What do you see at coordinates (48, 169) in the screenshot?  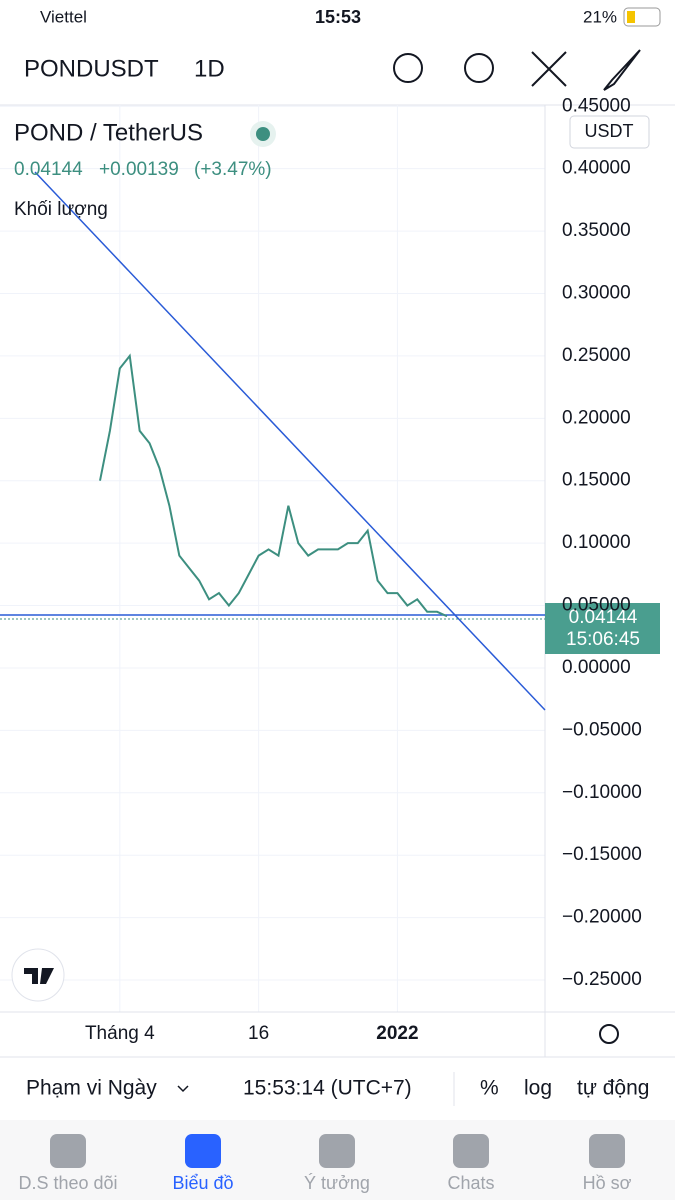 I see `price: 0.04144` at bounding box center [48, 169].